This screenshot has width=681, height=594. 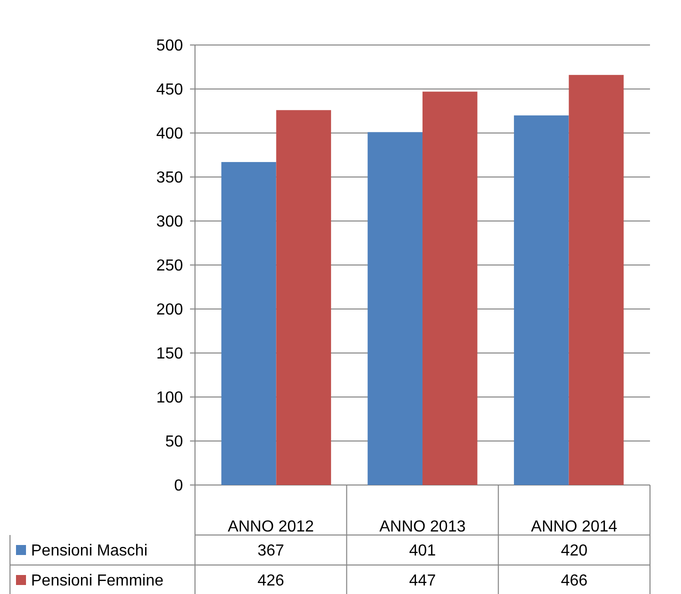 What do you see at coordinates (270, 551) in the screenshot?
I see `data-label: 367` at bounding box center [270, 551].